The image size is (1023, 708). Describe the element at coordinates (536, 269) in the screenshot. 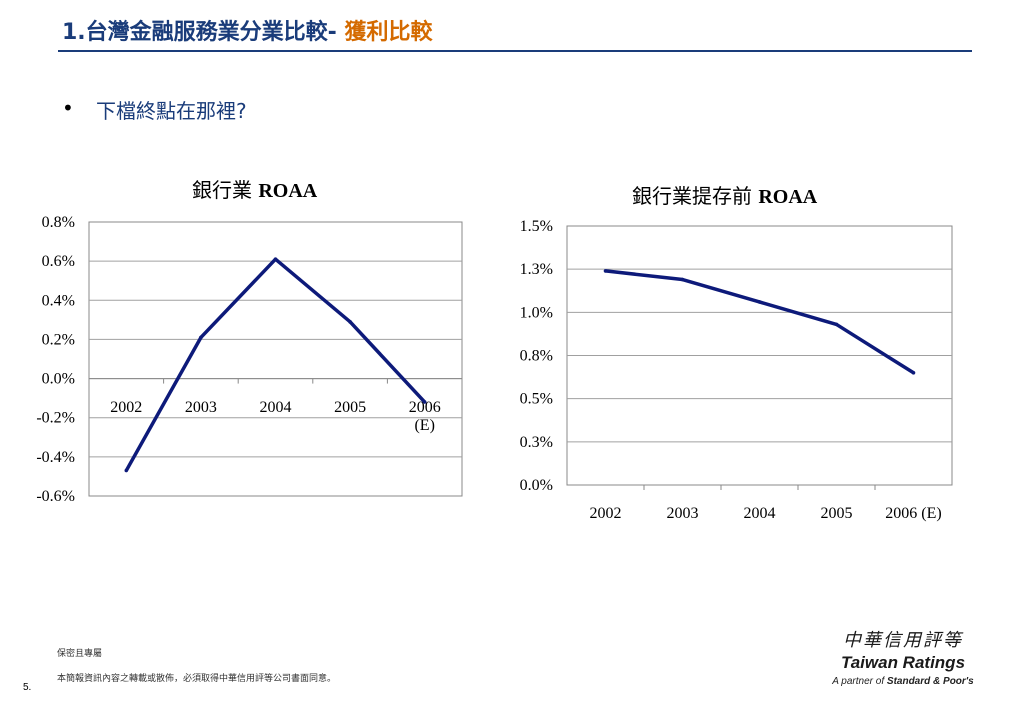

I see `y-tick-label: 1.3%` at that location.